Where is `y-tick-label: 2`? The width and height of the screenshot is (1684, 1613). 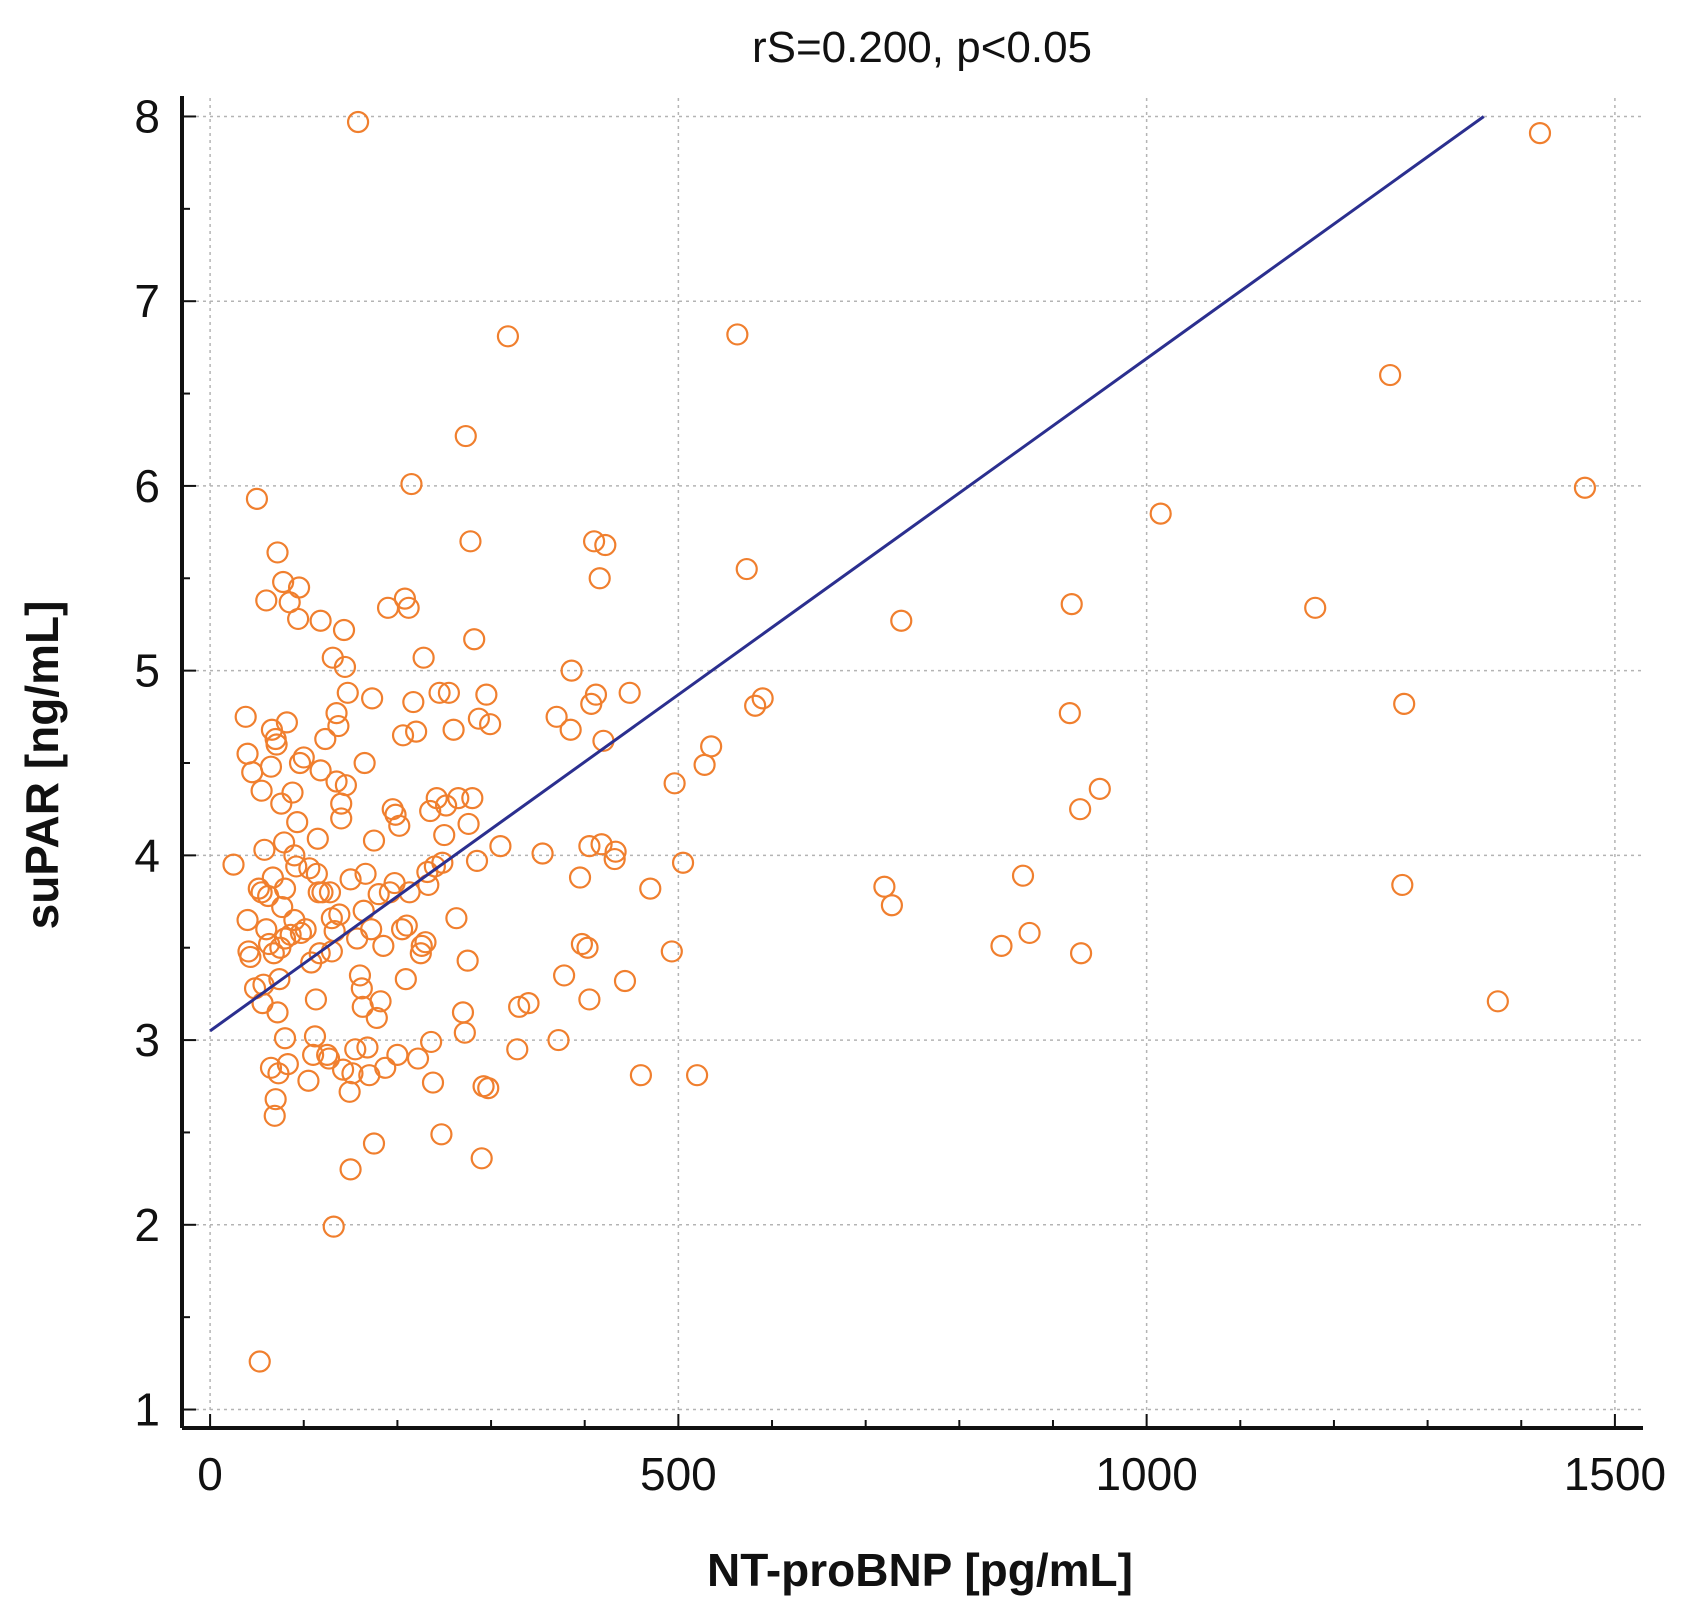 y-tick-label: 2 is located at coordinates (147, 1225).